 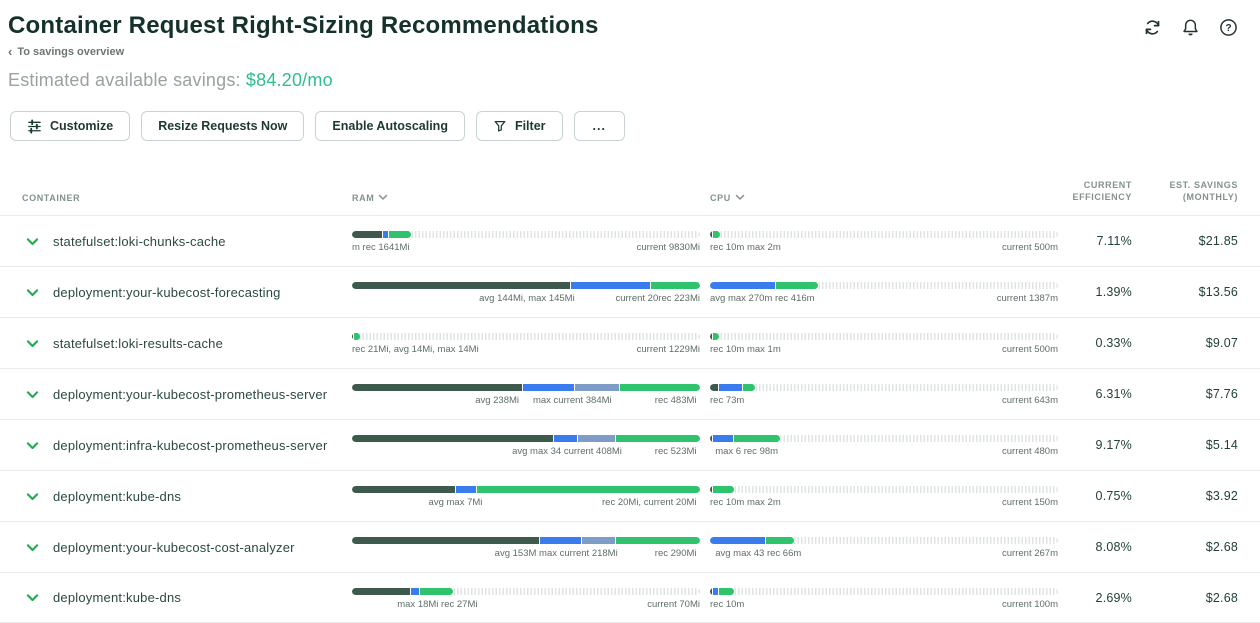 I want to click on column-header-ram: RAM, so click(x=526, y=198).